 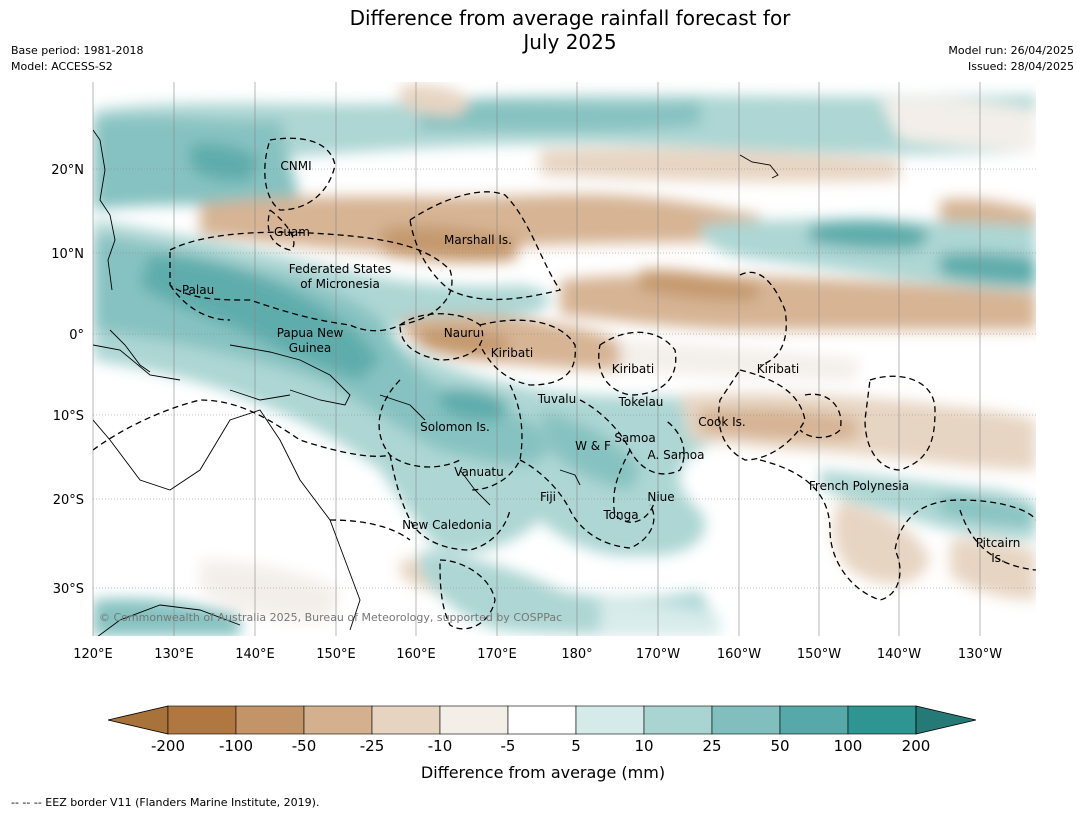 What do you see at coordinates (77, 59) in the screenshot?
I see `meta-left: Base period: 1981-2018 Model: ACCESS-S2` at bounding box center [77, 59].